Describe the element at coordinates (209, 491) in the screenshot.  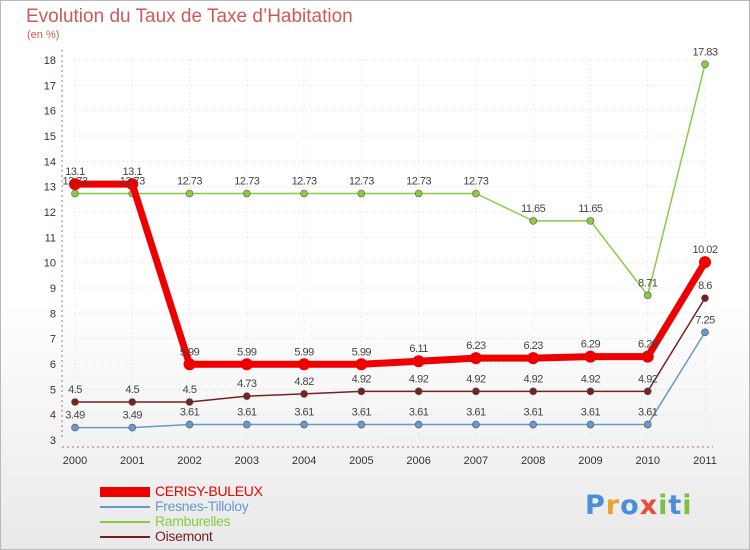
I see `legend-label-cerisy-buleux: CERISY-BULEUX` at that location.